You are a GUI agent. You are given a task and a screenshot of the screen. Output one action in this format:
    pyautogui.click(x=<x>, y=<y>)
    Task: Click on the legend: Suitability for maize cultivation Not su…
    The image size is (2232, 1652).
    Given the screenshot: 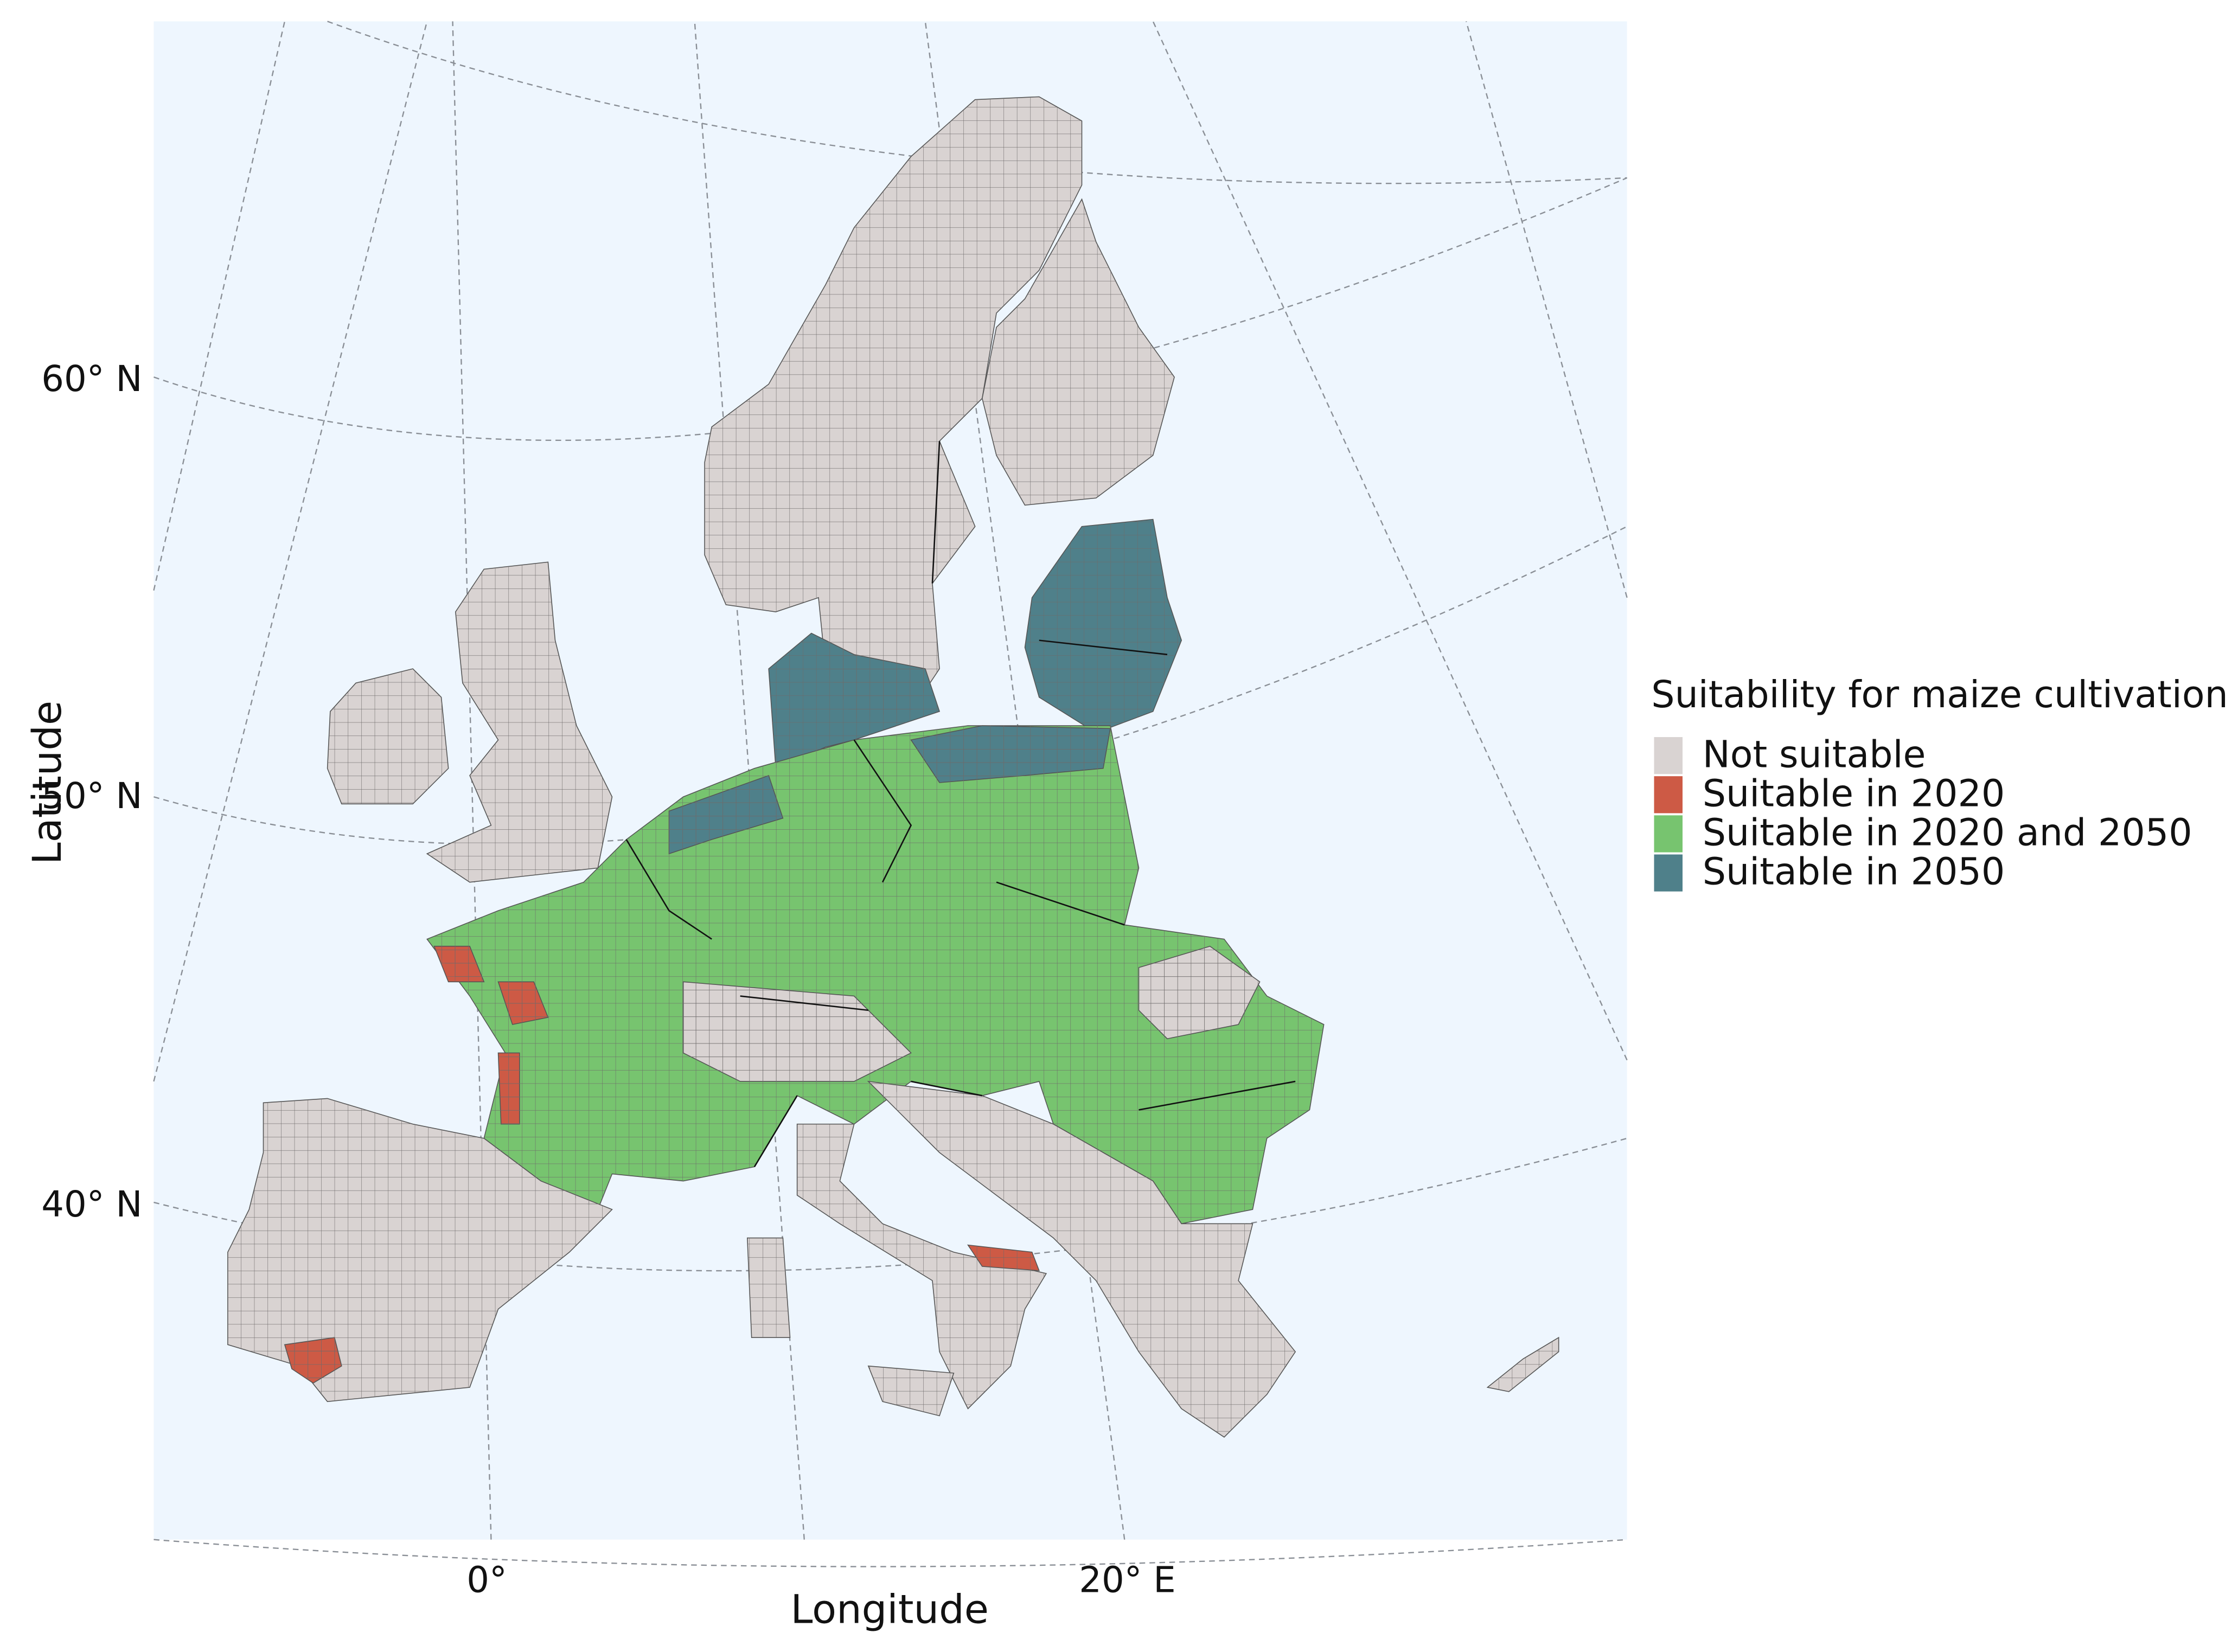 What is the action you would take?
    pyautogui.click(x=1939, y=784)
    